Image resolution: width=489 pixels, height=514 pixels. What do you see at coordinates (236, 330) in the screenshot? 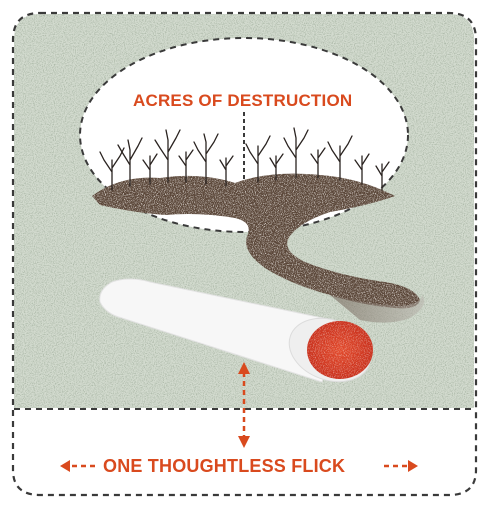
I see `cigarette-icon` at bounding box center [236, 330].